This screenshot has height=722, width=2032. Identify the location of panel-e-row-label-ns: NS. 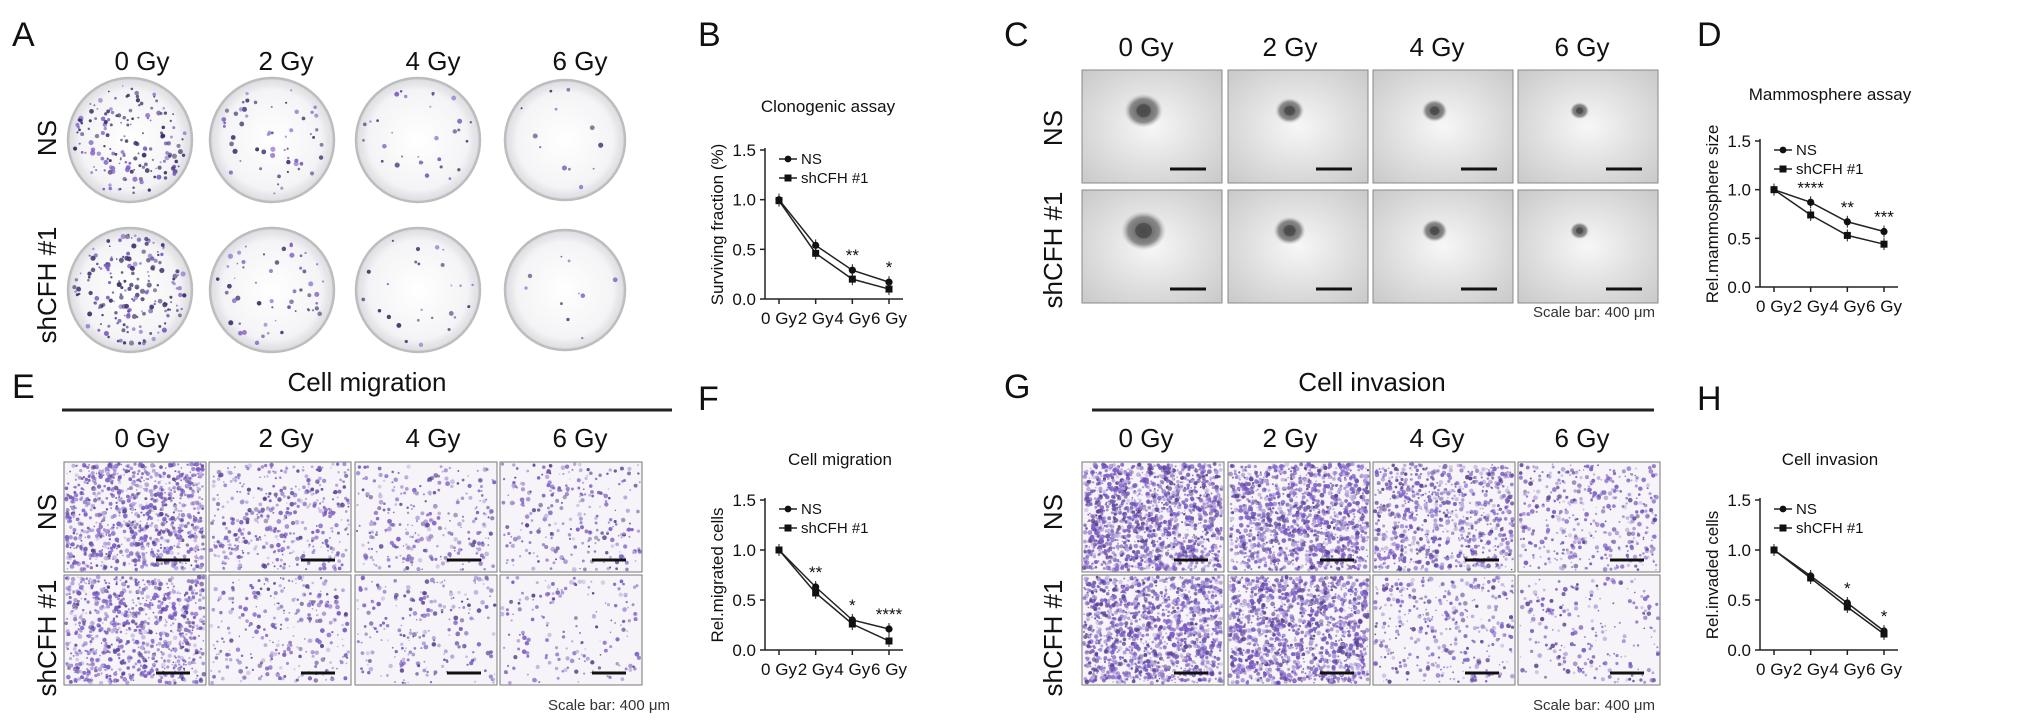
(47, 512).